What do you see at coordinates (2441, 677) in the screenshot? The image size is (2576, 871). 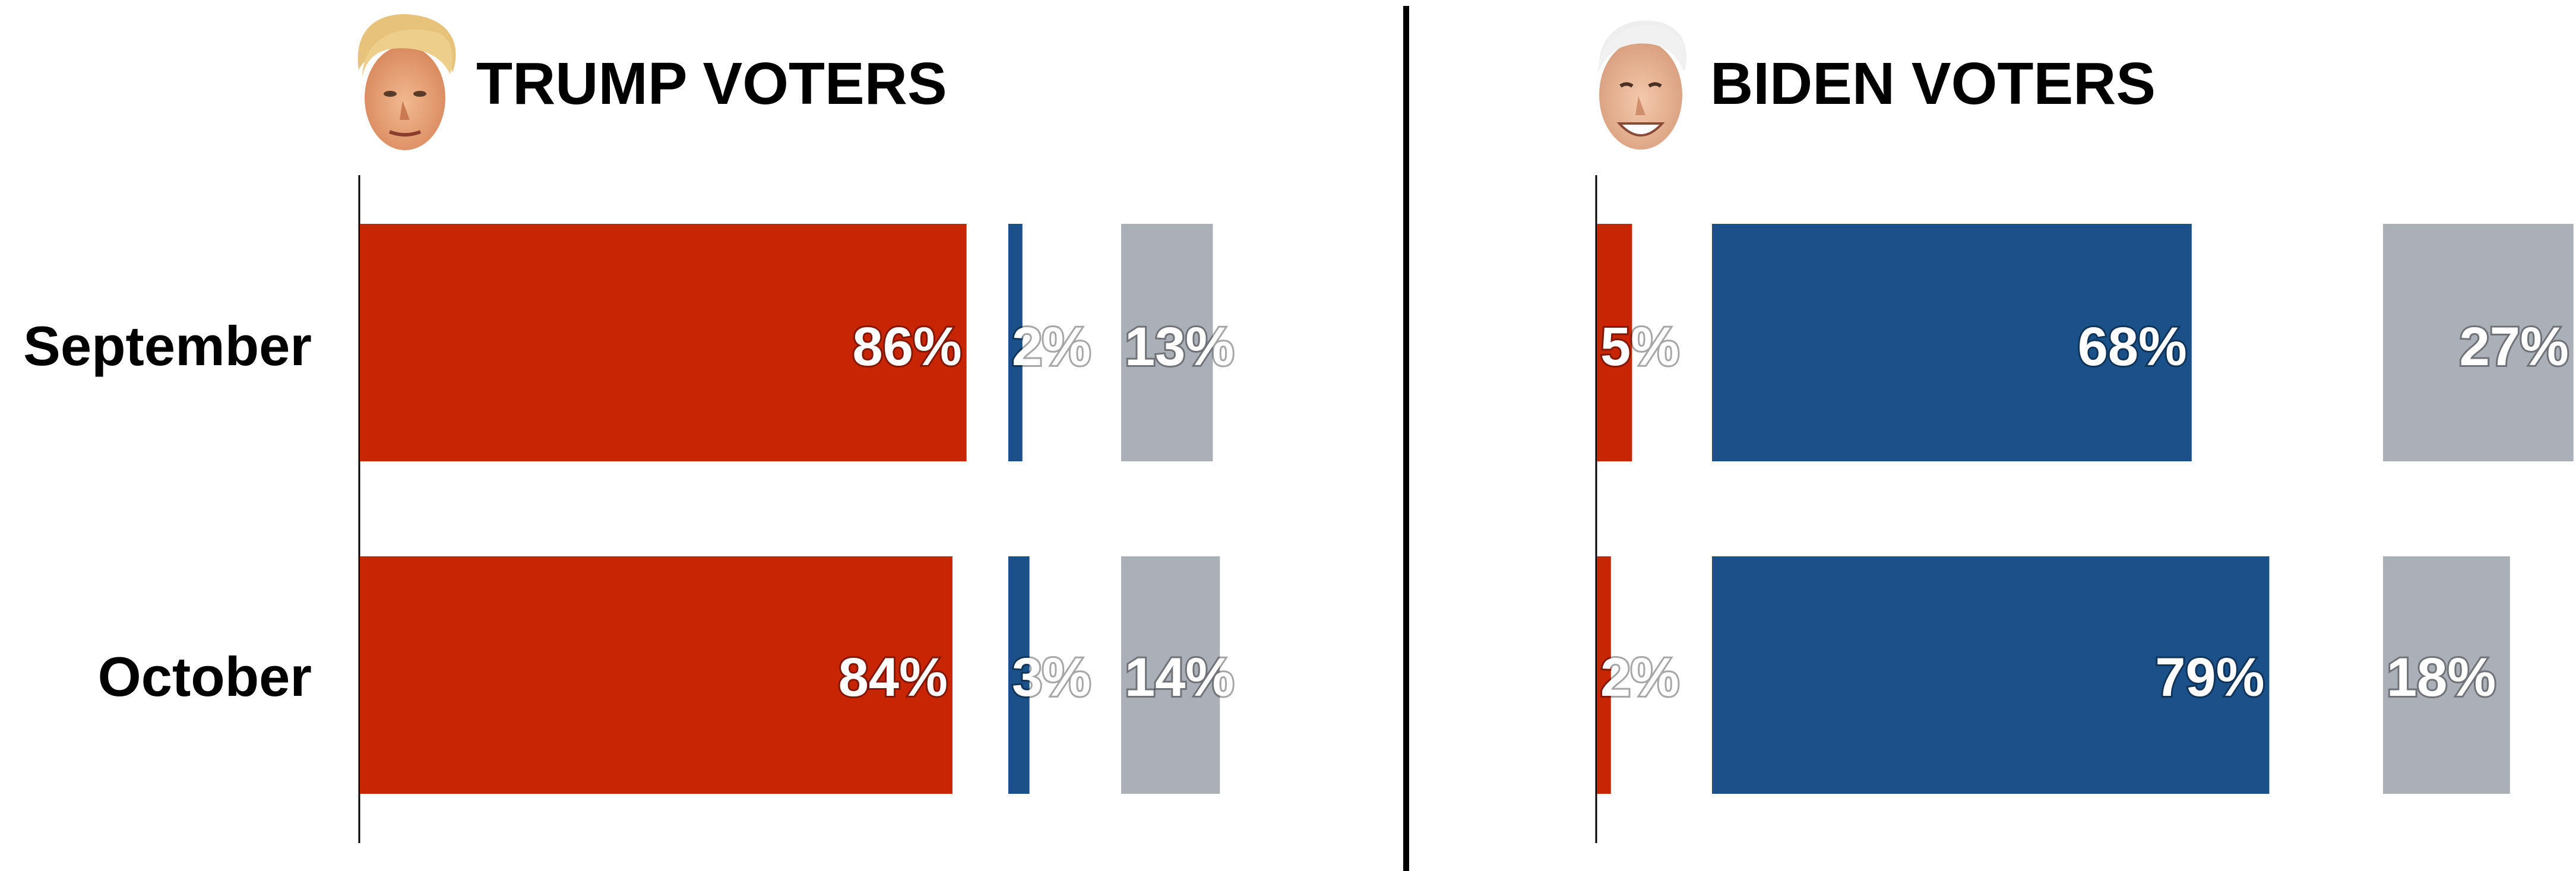 I see `value-label-biden-voters-other-october: 18%` at bounding box center [2441, 677].